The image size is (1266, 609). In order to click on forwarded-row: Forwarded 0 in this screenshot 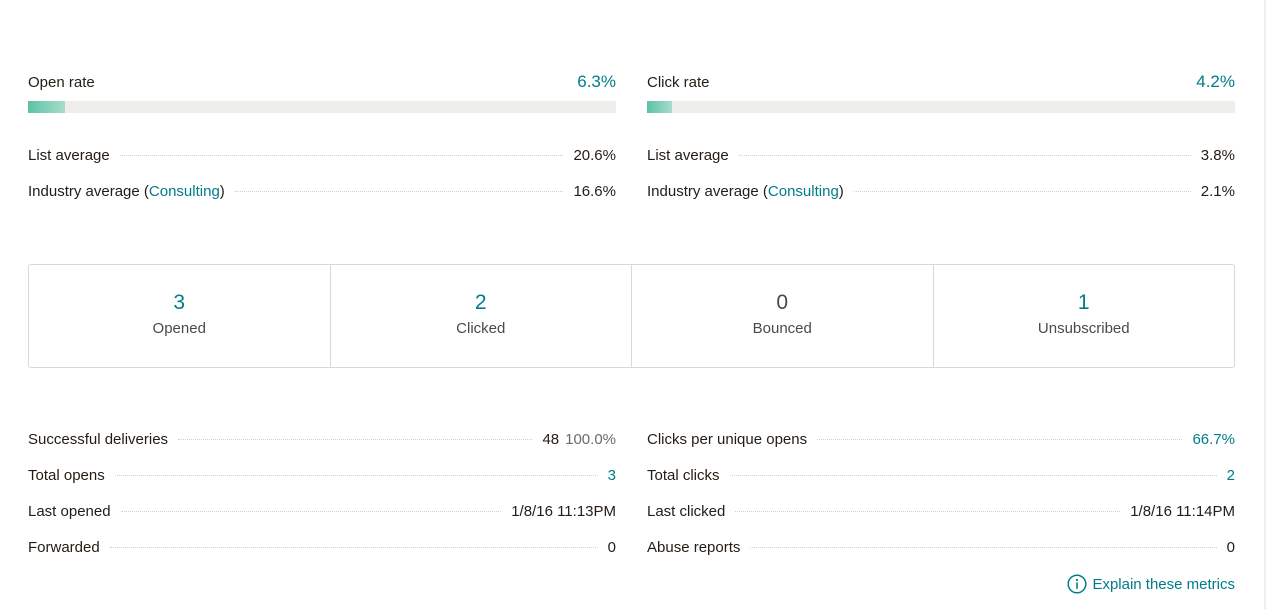, I will do `click(322, 549)`.